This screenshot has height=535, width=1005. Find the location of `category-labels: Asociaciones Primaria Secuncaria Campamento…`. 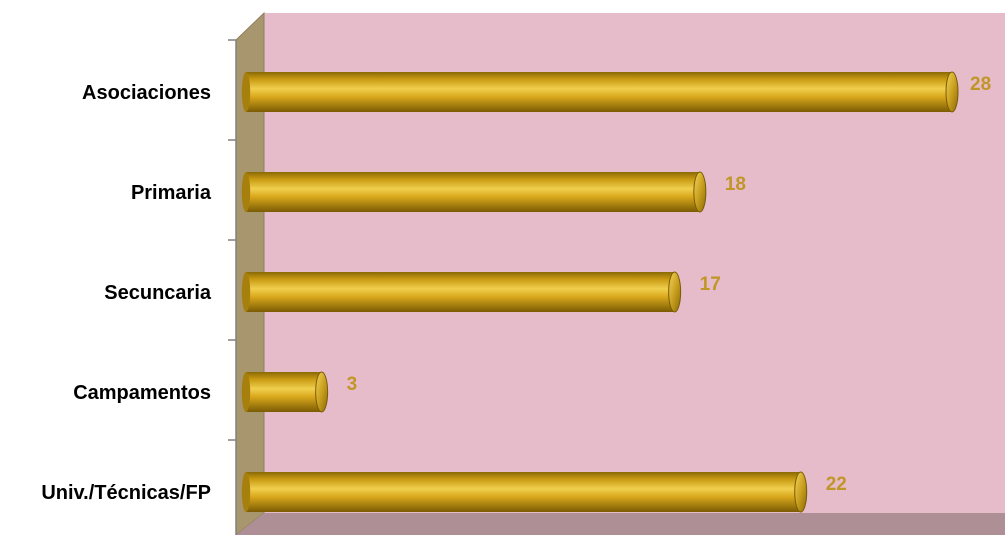

category-labels: Asociaciones Primaria Secuncaria Campamento… is located at coordinates (126, 293).